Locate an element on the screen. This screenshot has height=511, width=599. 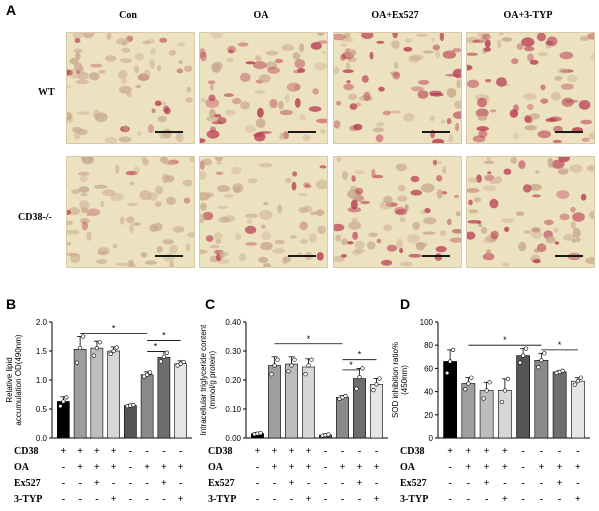
y-tick-label: 0.20 is located at coordinates (233, 380).